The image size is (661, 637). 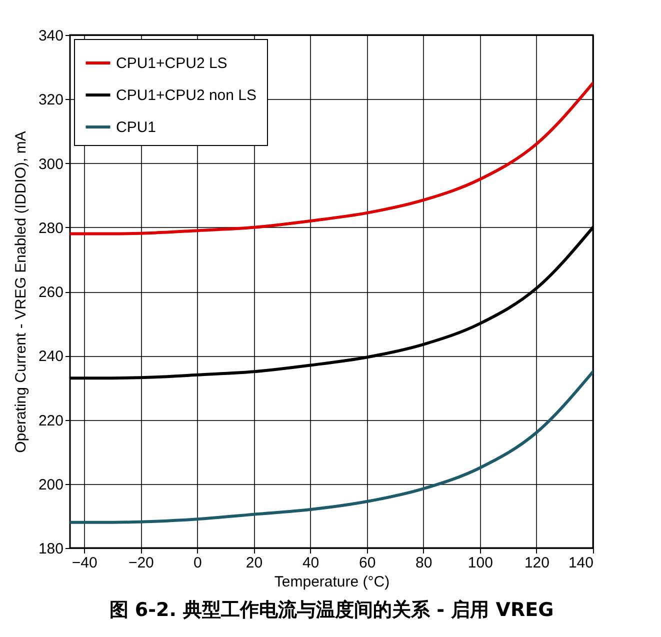 I want to click on x-tick-label: −20, so click(x=141, y=563).